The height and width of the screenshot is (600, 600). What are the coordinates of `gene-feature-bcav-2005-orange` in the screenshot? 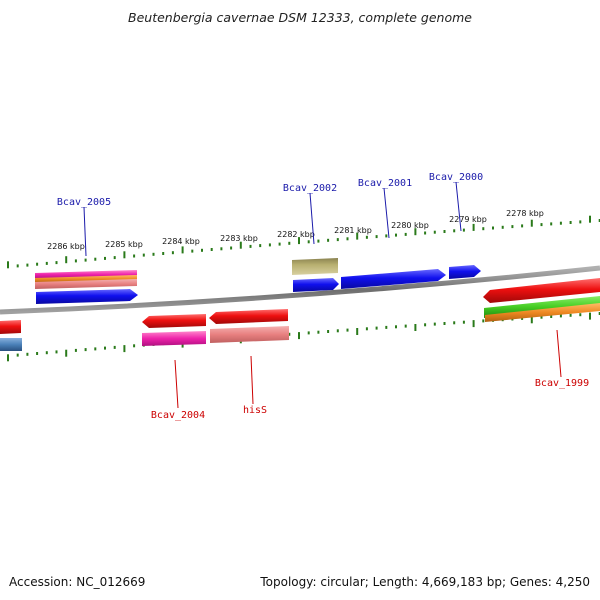 It's located at (86, 279).